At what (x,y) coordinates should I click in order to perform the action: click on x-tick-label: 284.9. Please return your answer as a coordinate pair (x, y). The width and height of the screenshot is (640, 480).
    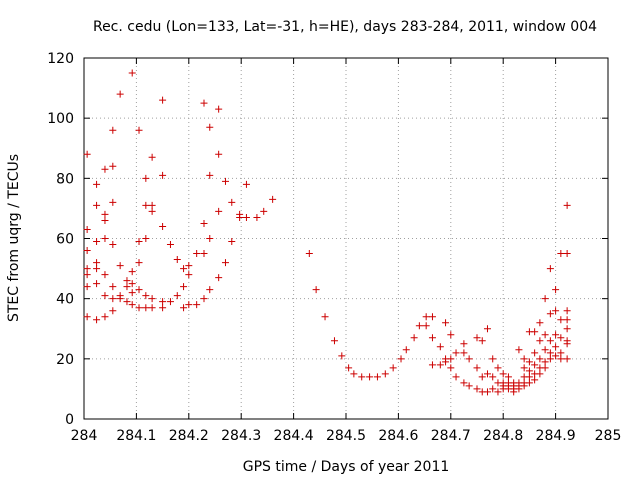
    Looking at the image, I should click on (556, 436).